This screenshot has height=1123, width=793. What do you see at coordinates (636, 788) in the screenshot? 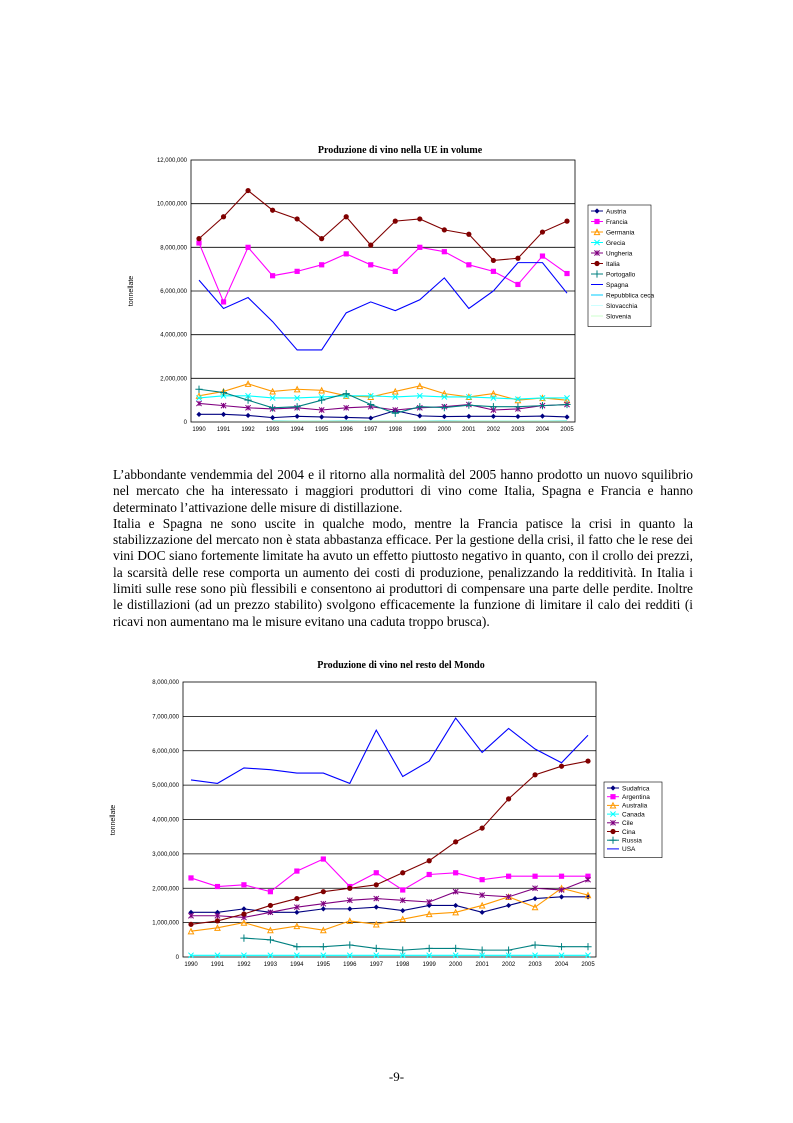
I see `legend-label: Sudafrica` at bounding box center [636, 788].